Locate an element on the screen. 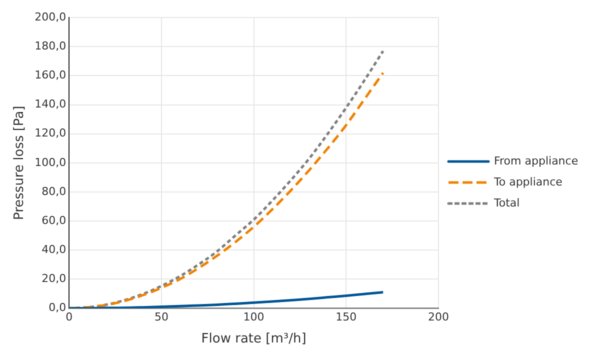 The width and height of the screenshot is (600, 359). legend-label: To appliance is located at coordinates (528, 181).